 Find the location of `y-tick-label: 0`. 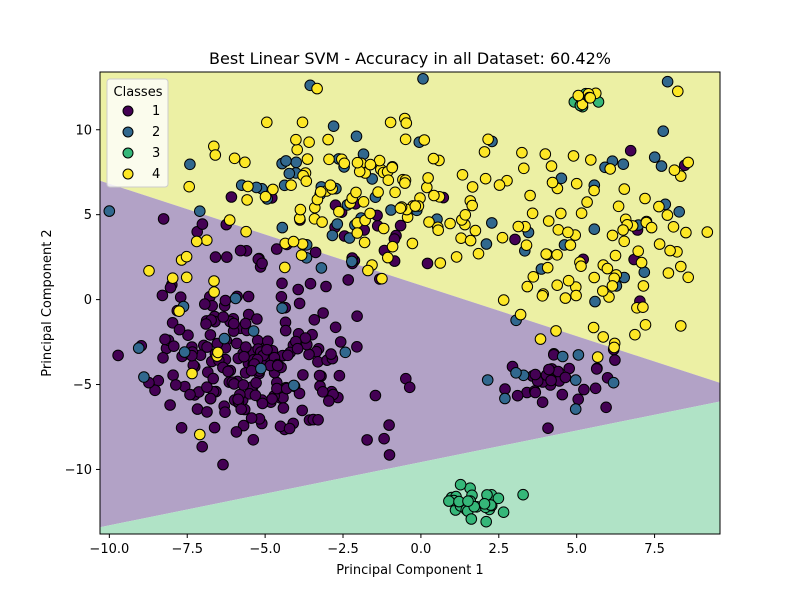

y-tick-label: 0 is located at coordinates (88, 300).